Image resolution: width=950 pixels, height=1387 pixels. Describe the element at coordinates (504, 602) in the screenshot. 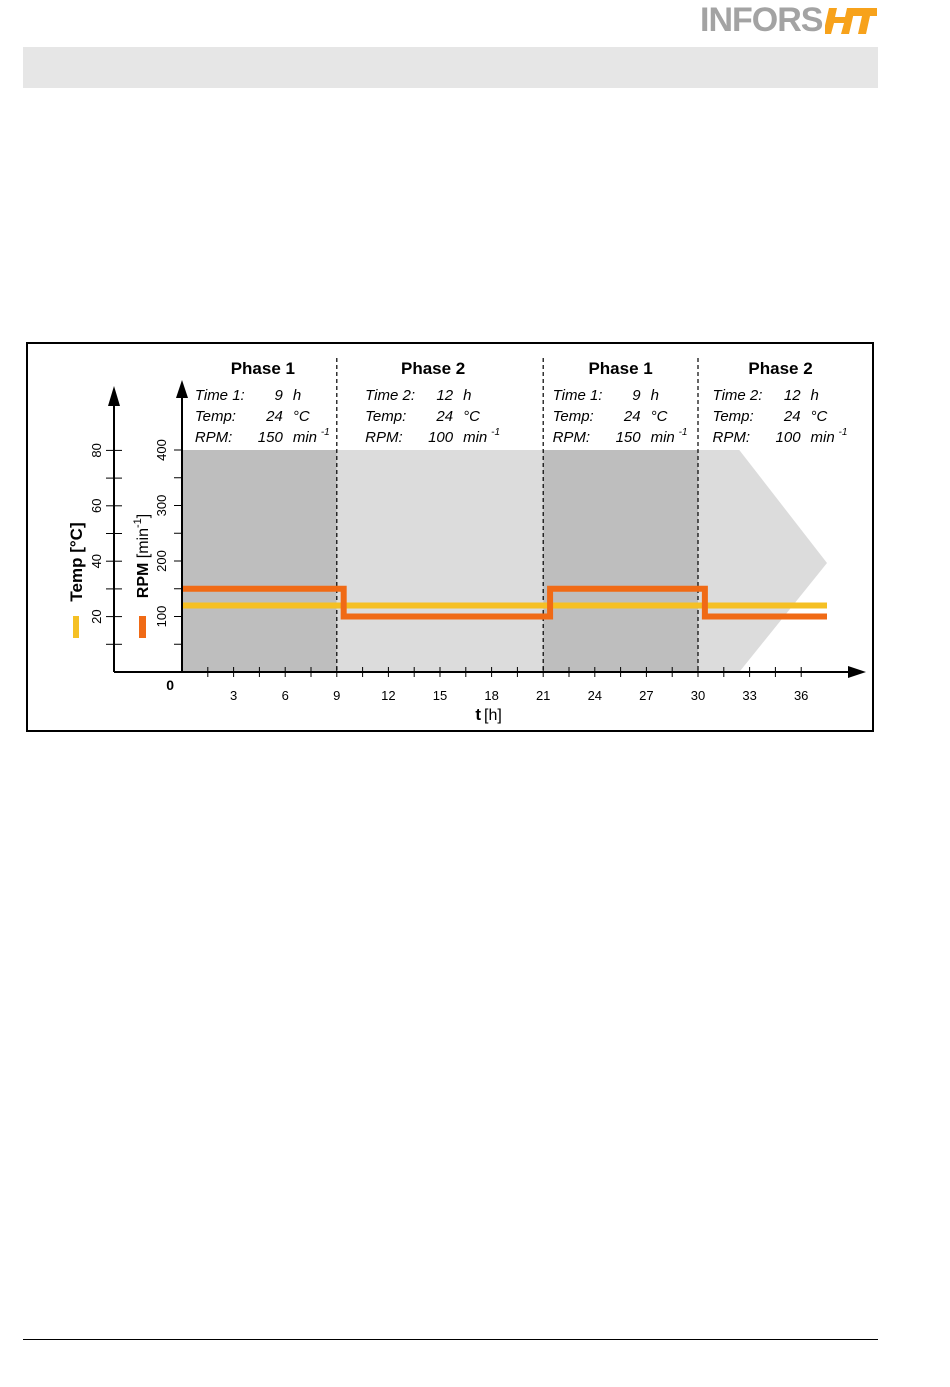

I see `series-line-rpm` at that location.